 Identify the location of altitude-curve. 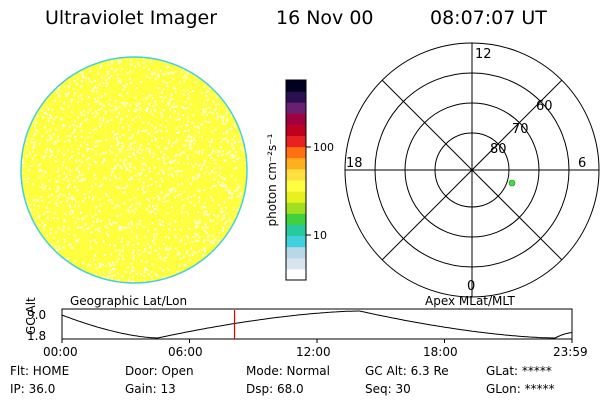
(317, 324).